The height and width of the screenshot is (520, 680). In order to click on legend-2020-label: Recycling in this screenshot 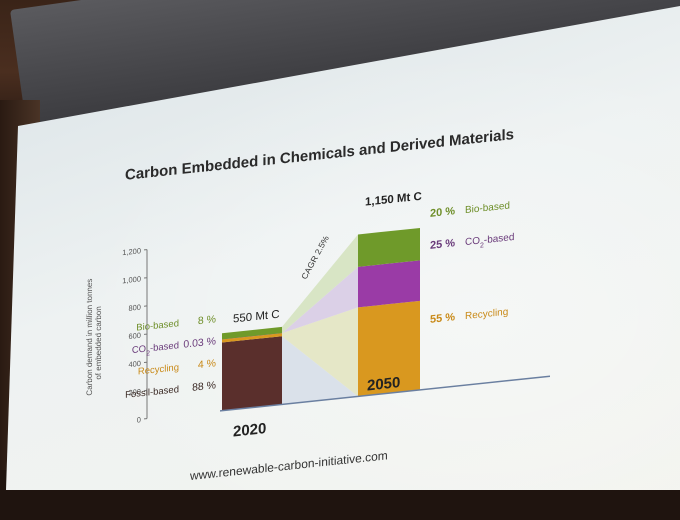, I will do `click(158, 369)`.